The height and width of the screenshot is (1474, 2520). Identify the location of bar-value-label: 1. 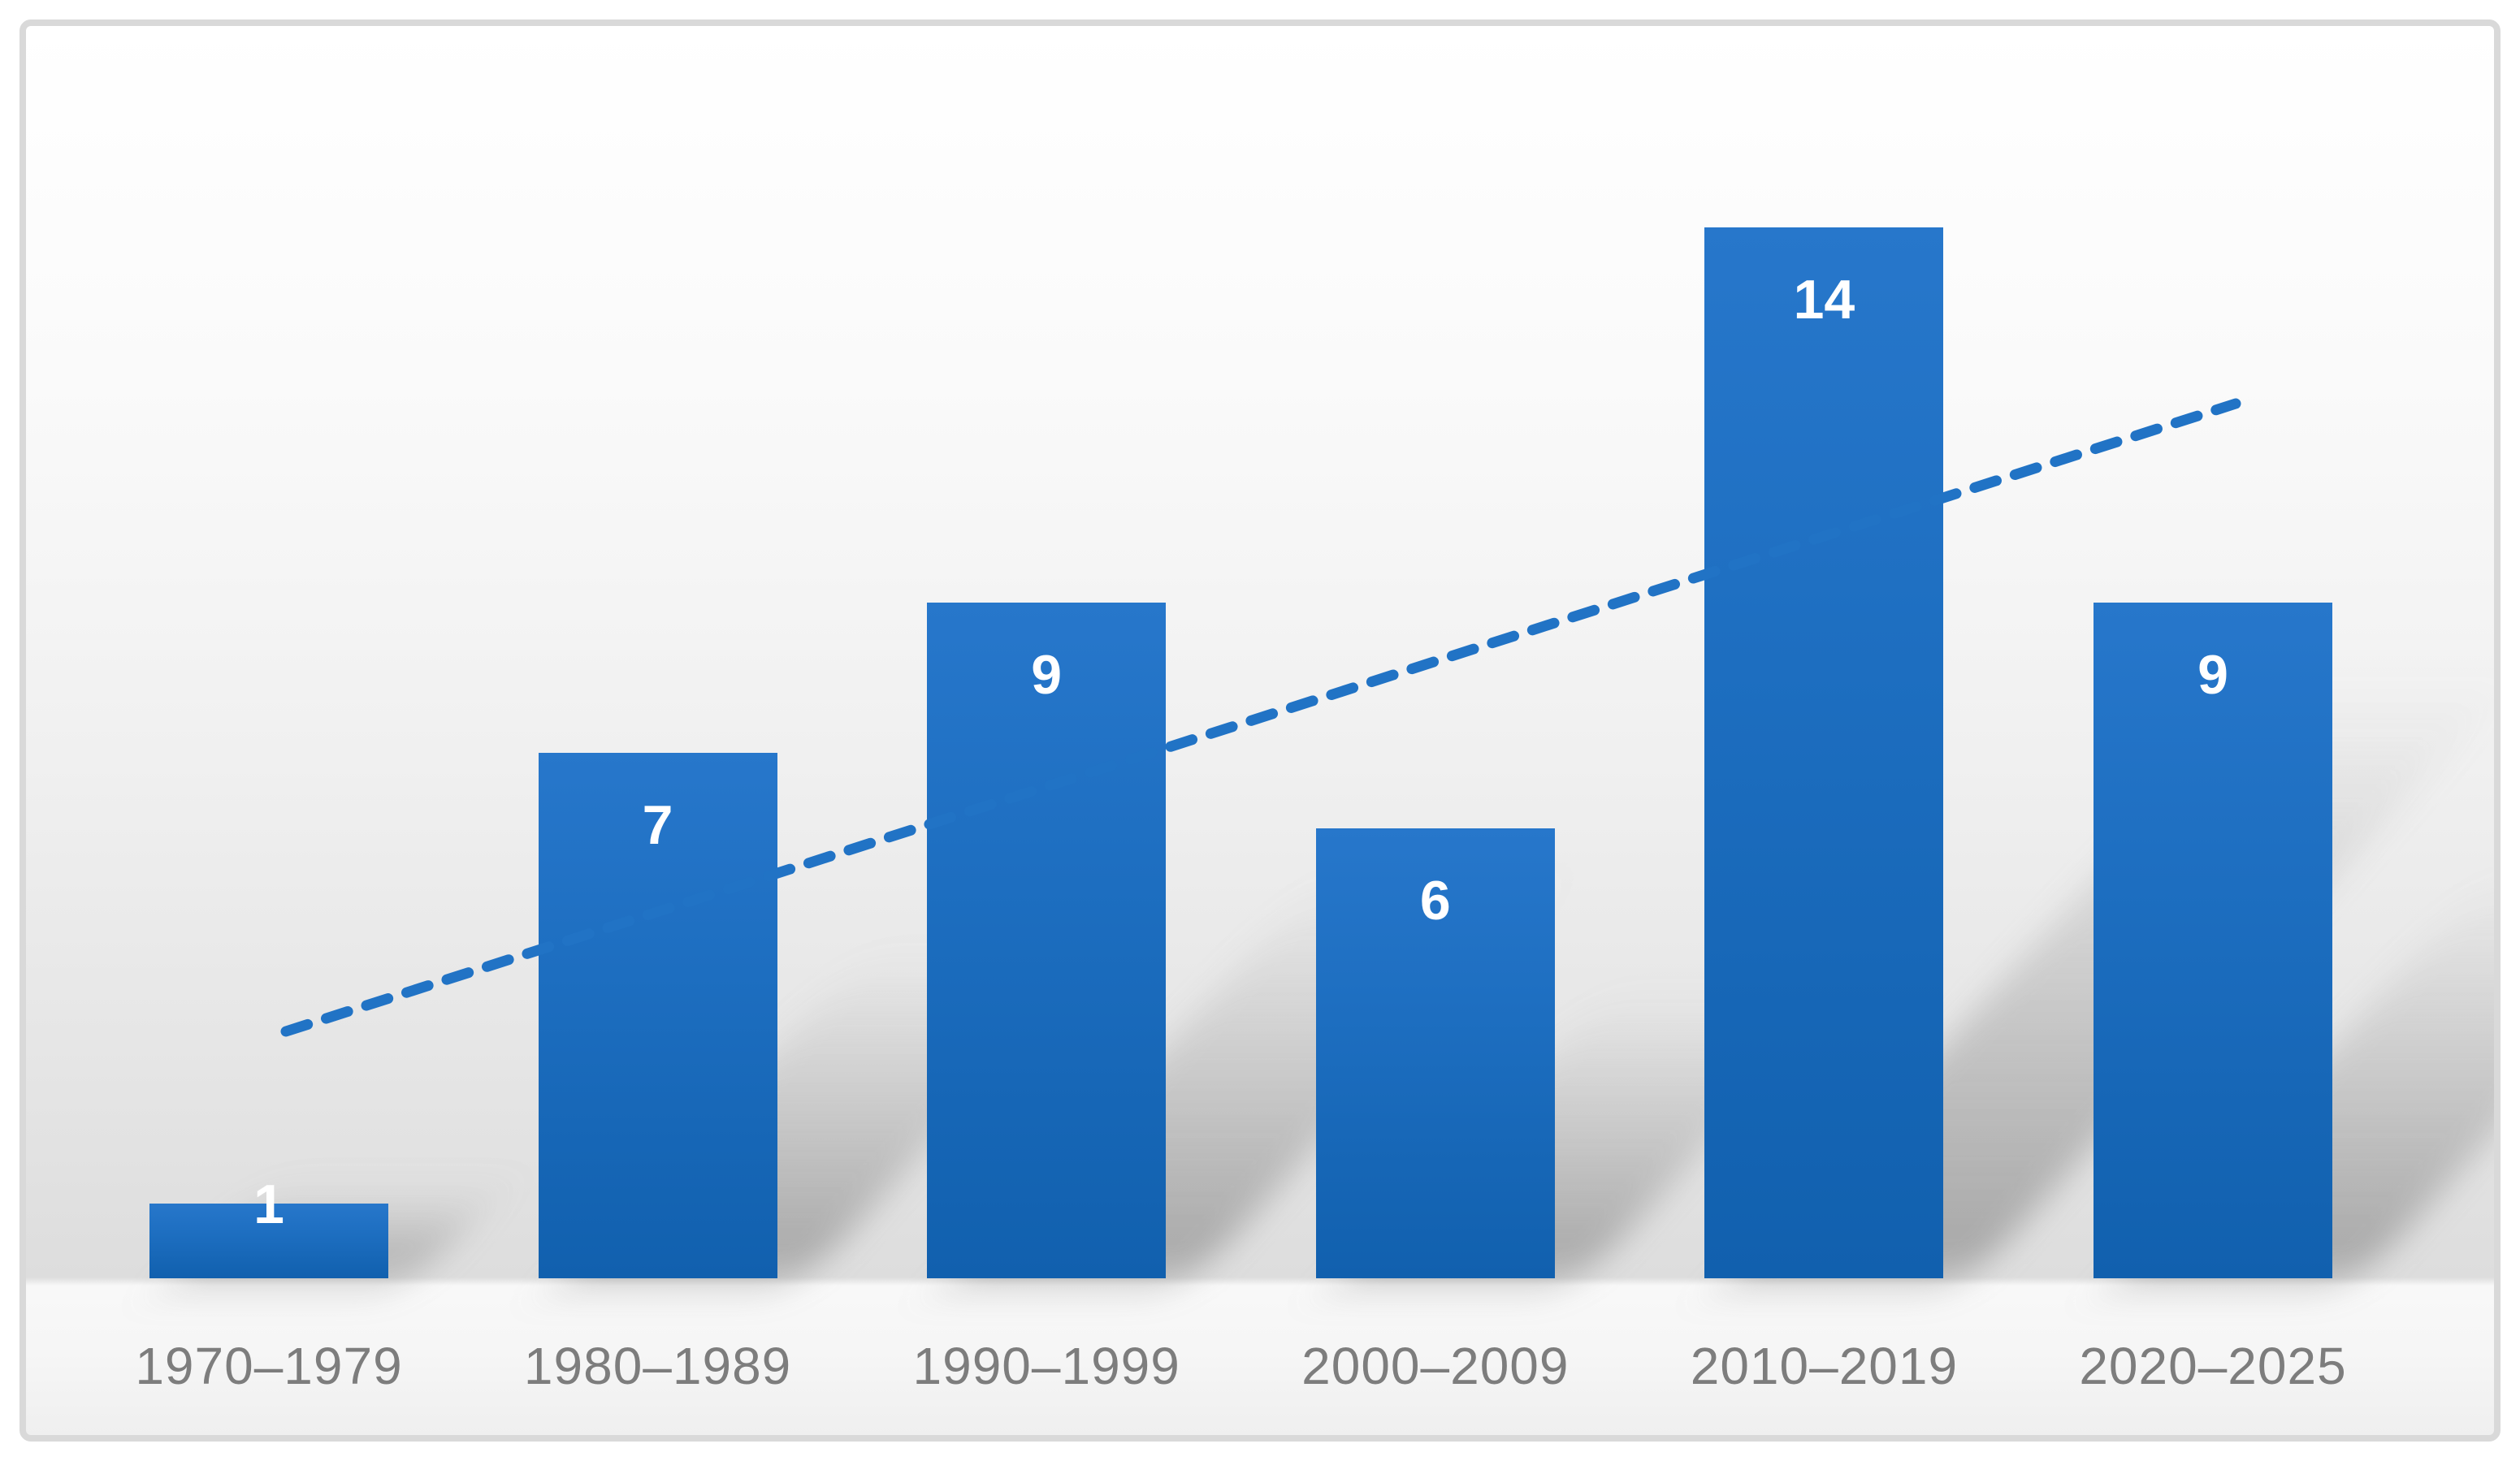
(268, 1204).